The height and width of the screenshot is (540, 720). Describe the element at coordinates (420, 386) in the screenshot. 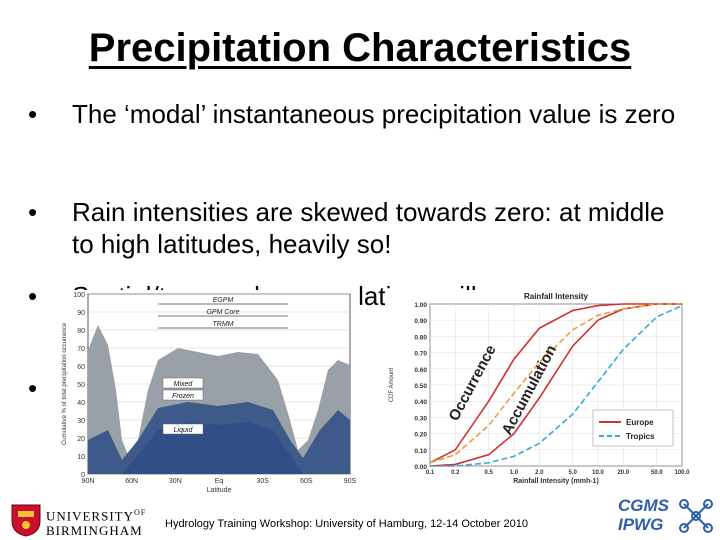

I see `y-tick-label: 0.50` at that location.